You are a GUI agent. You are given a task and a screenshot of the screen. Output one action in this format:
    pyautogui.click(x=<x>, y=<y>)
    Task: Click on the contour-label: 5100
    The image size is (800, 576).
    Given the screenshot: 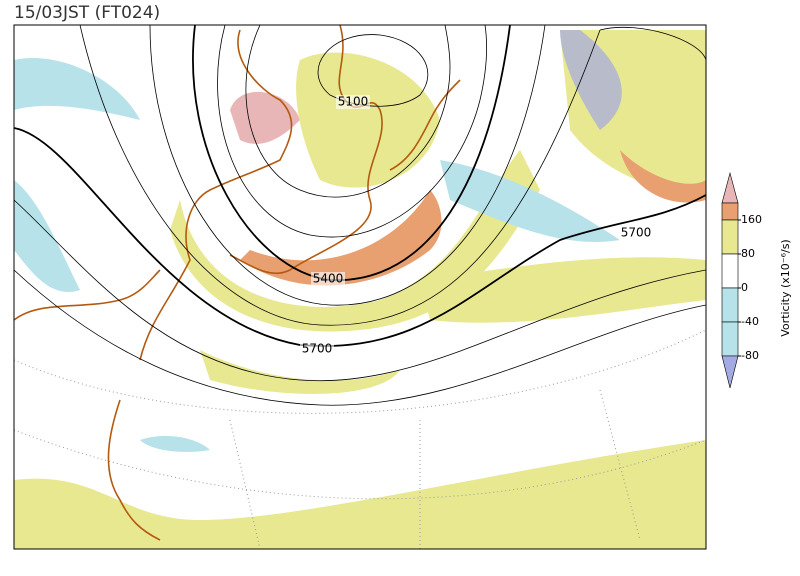 What is the action you would take?
    pyautogui.click(x=353, y=102)
    